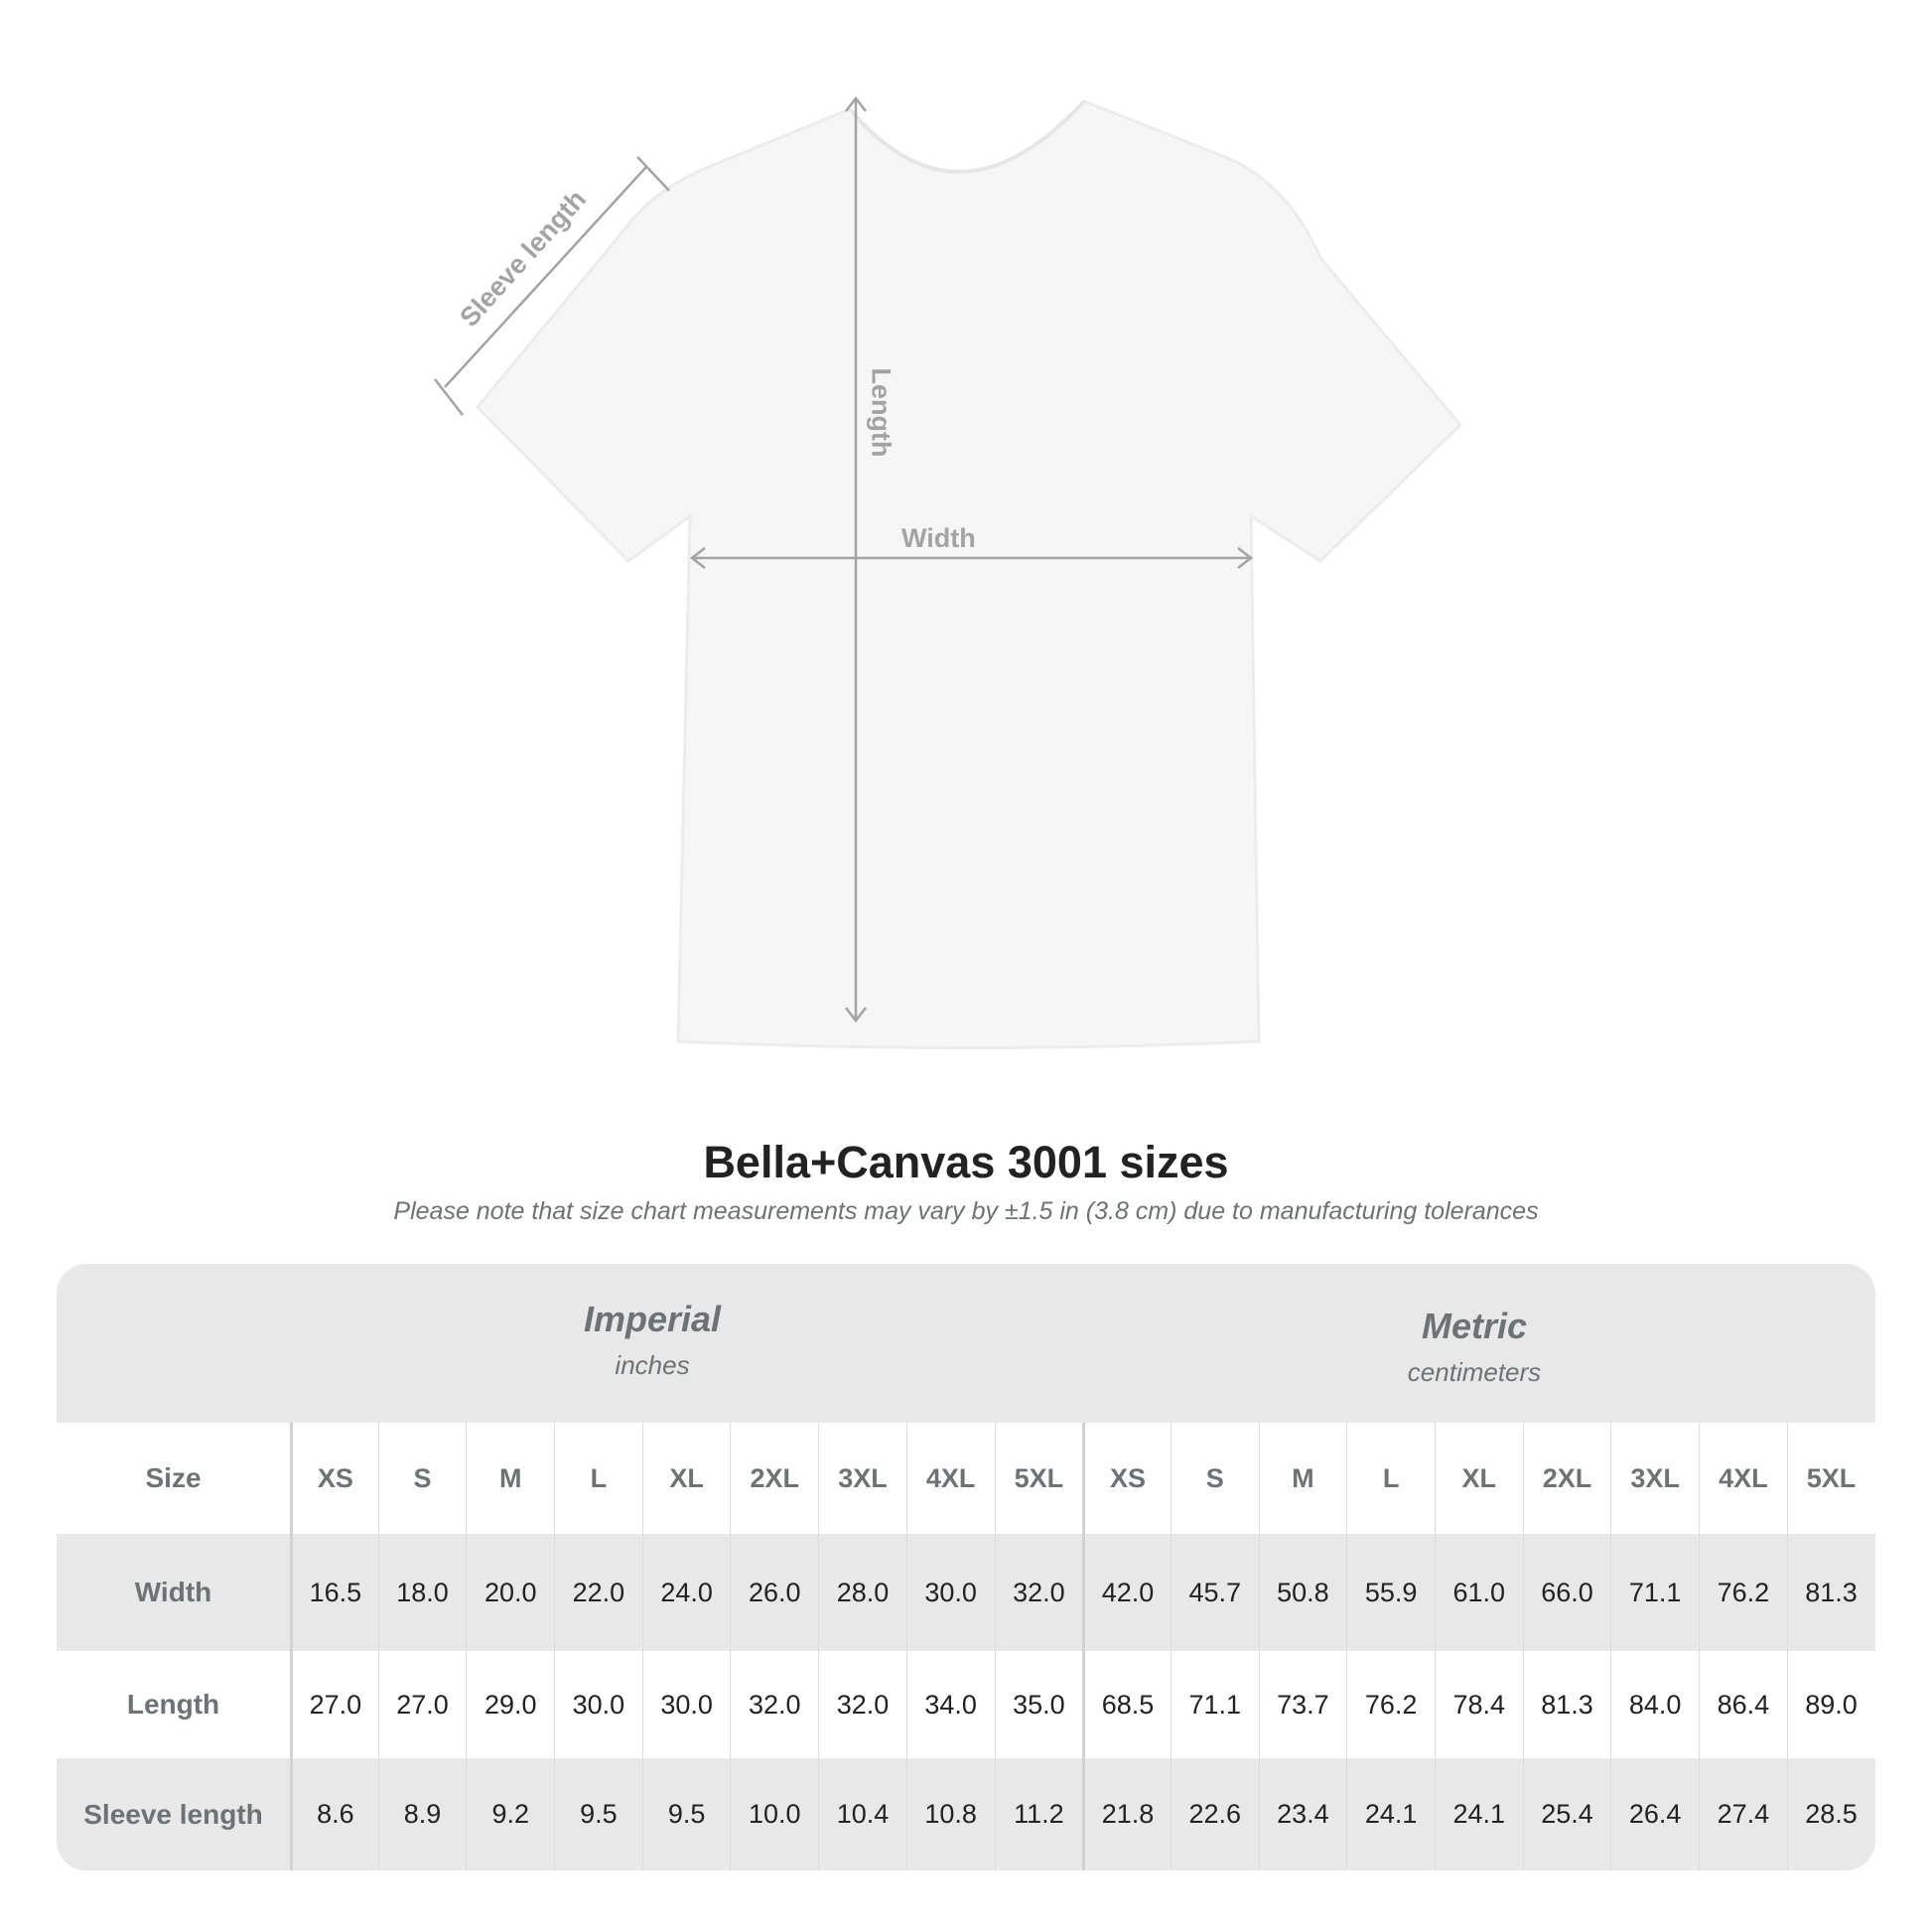 The image size is (1932, 1932). I want to click on imperial-size-s: S, so click(422, 1478).